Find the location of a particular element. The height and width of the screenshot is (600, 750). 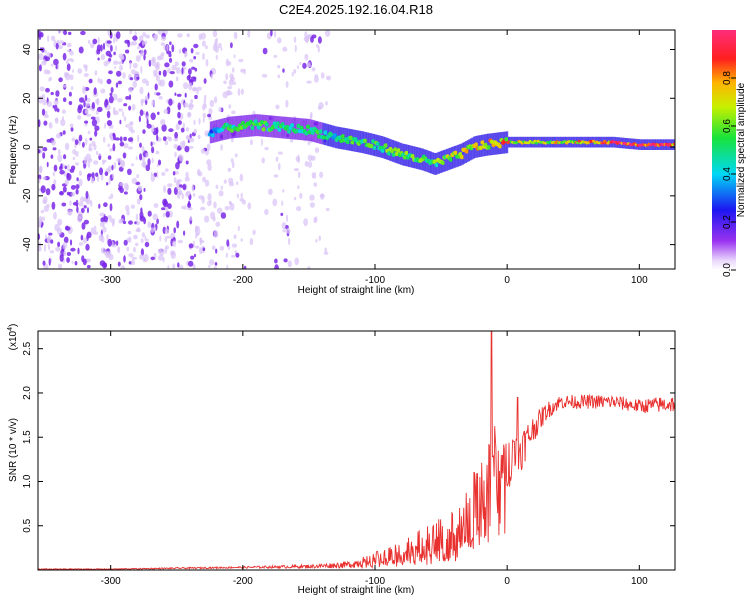

colorbar-tick-label: 0.6 is located at coordinates (727, 126).